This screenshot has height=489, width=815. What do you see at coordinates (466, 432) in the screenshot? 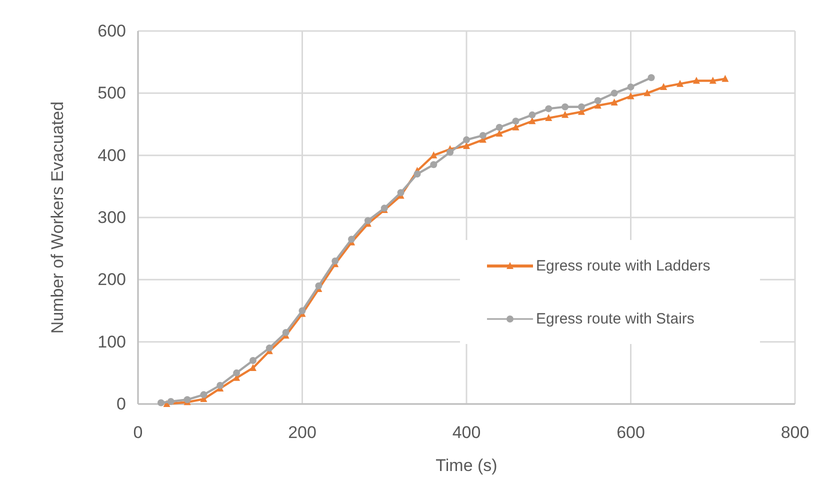
I see `x-tick-label: 400` at bounding box center [466, 432].